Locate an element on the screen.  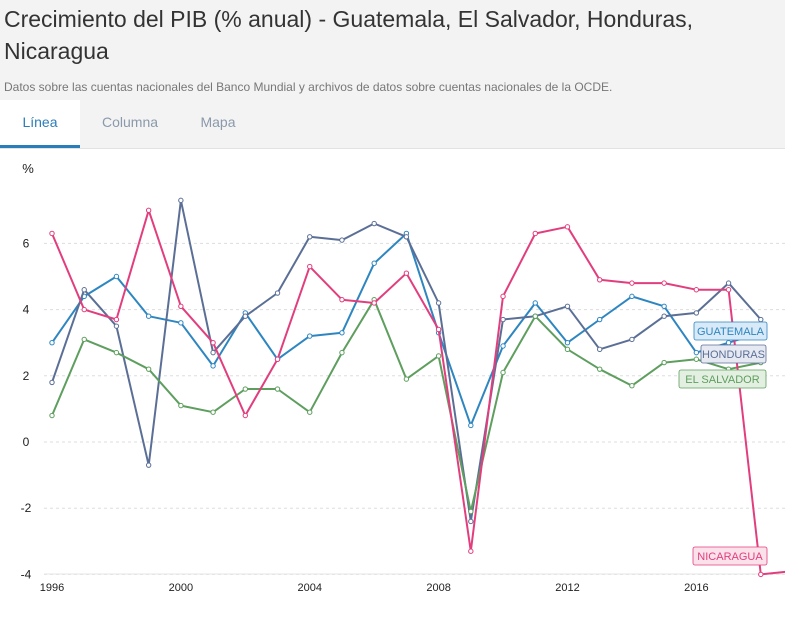
tab-mapa: Mapa is located at coordinates (218, 122).